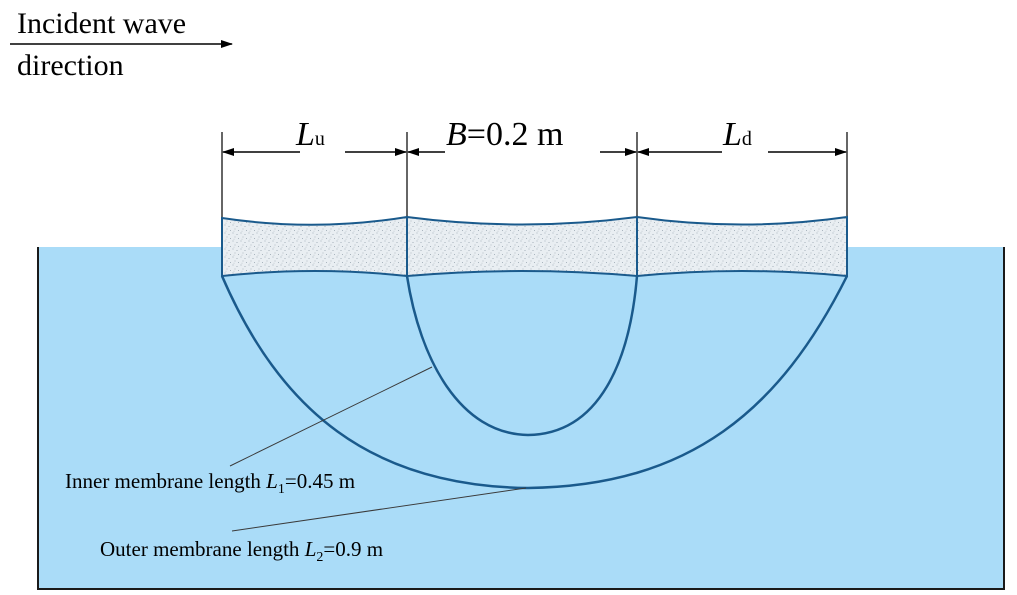 The width and height of the screenshot is (1017, 595). What do you see at coordinates (331, 416) in the screenshot?
I see `leader-line-inner` at bounding box center [331, 416].